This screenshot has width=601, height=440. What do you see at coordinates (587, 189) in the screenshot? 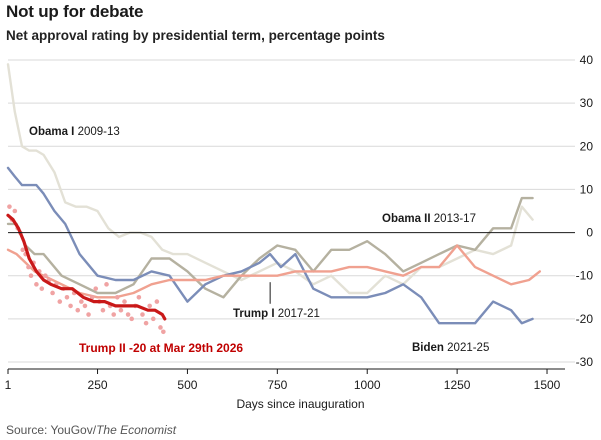
I see `y-tick-label: 10` at bounding box center [587, 189].